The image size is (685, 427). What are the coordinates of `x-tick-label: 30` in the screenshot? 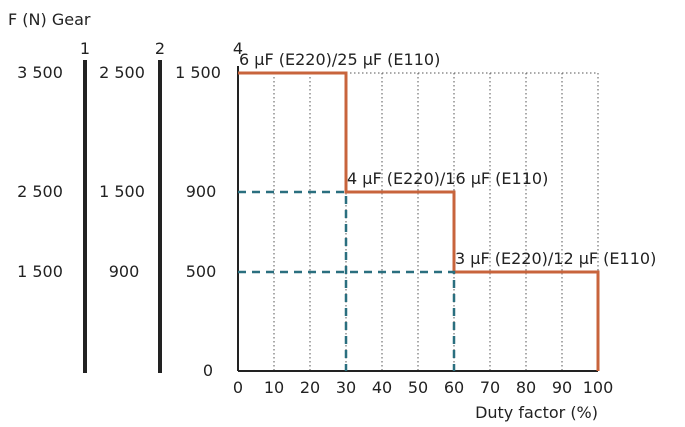 It's located at (346, 387).